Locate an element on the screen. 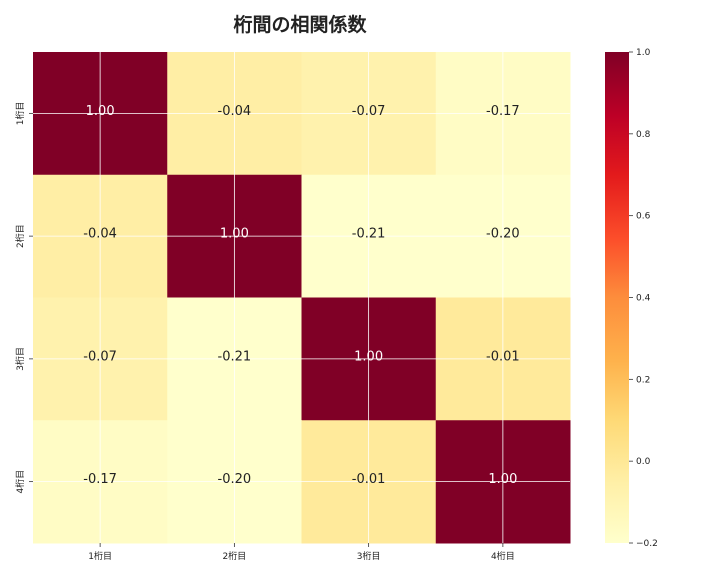 This screenshot has width=720, height=576. colorbar: 1.0 0.8 0.6 0.4 0.2 0.0 −0.2 is located at coordinates (631, 298).